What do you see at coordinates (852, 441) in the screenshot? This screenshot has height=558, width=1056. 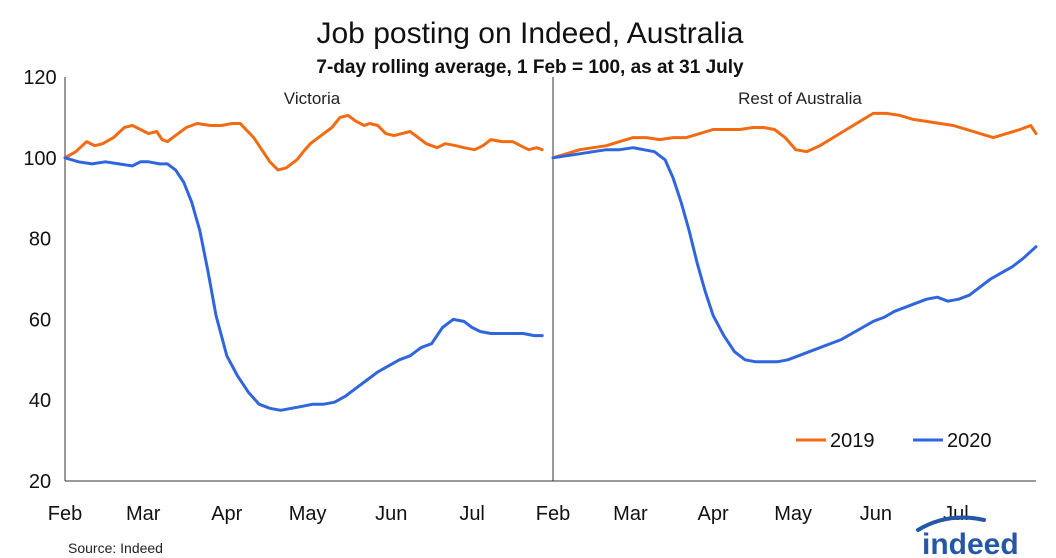 I see `legend-label-2019: 2019` at bounding box center [852, 441].